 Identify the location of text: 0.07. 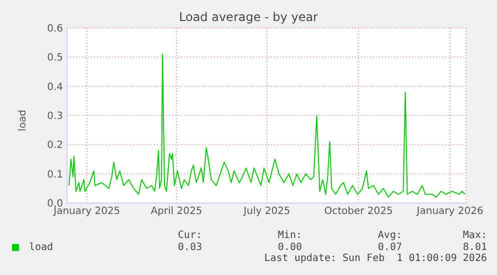
(389, 247).